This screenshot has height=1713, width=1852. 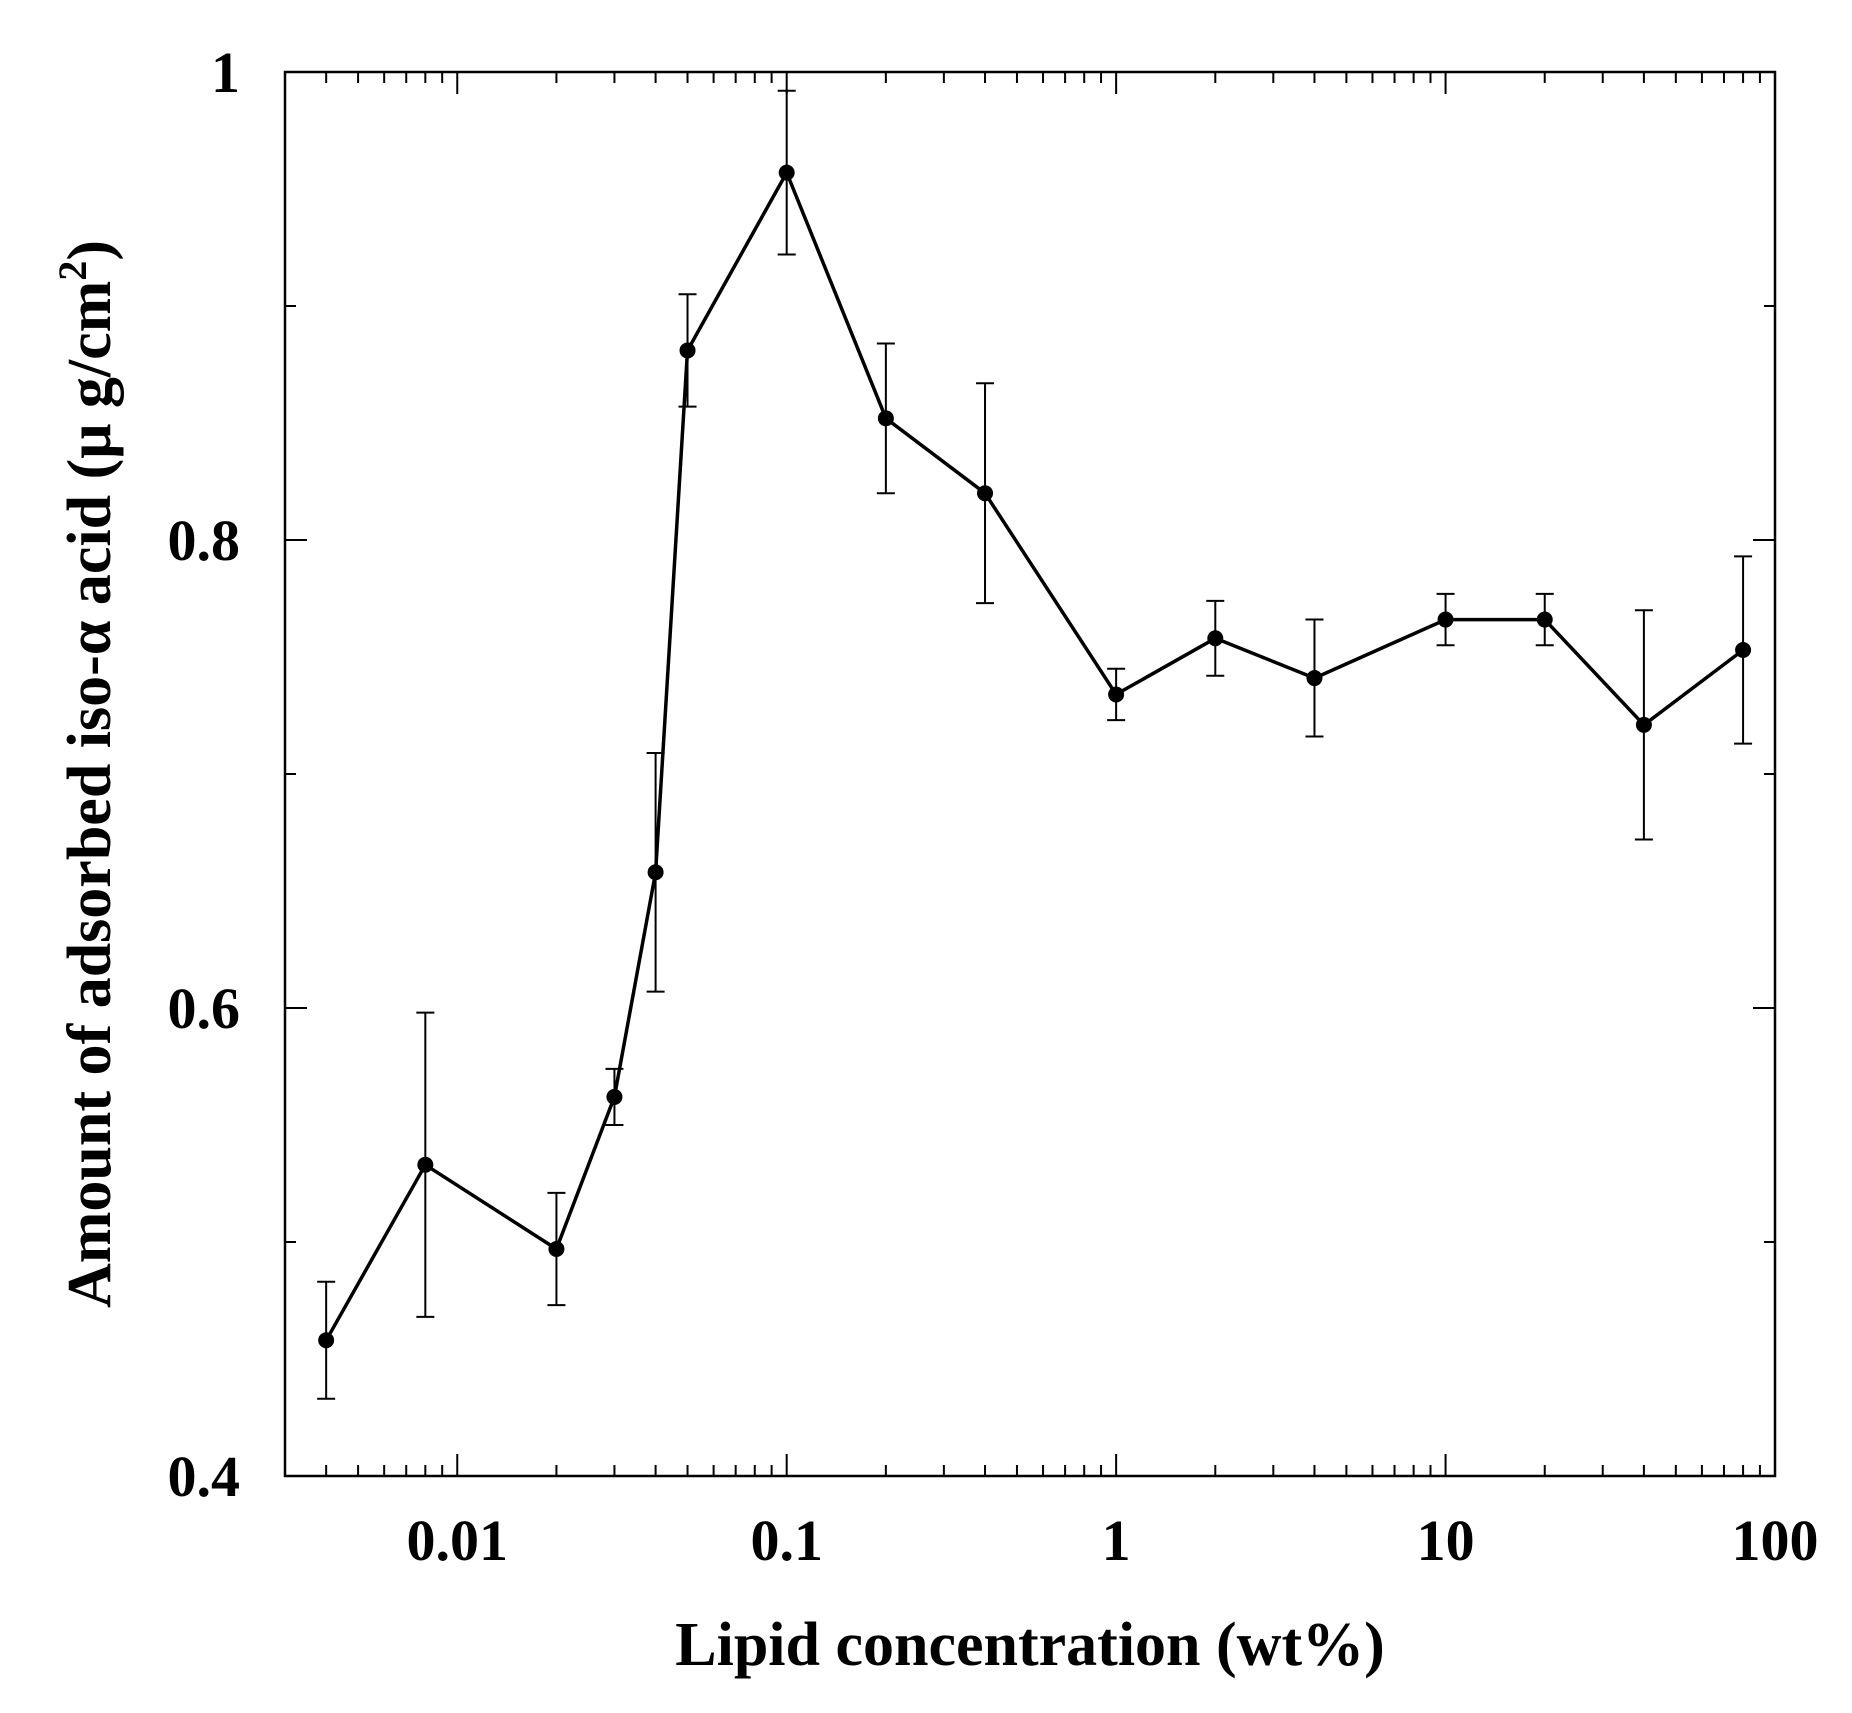 What do you see at coordinates (72, 271) in the screenshot?
I see `y-axis-title-superscript: 2` at bounding box center [72, 271].